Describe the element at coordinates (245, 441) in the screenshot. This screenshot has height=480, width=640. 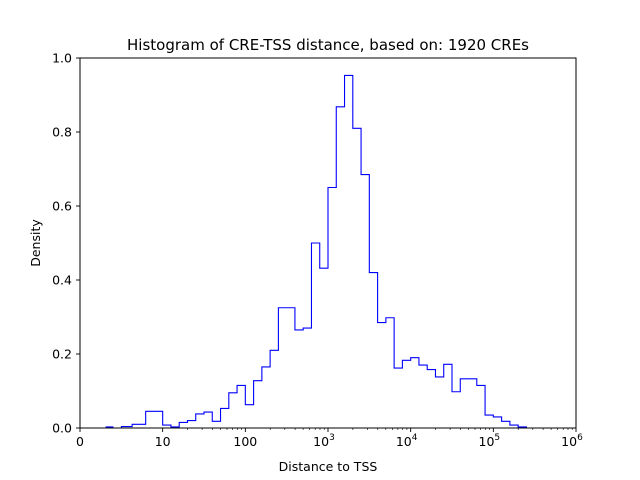
I see `x-tick-label: 100` at that location.